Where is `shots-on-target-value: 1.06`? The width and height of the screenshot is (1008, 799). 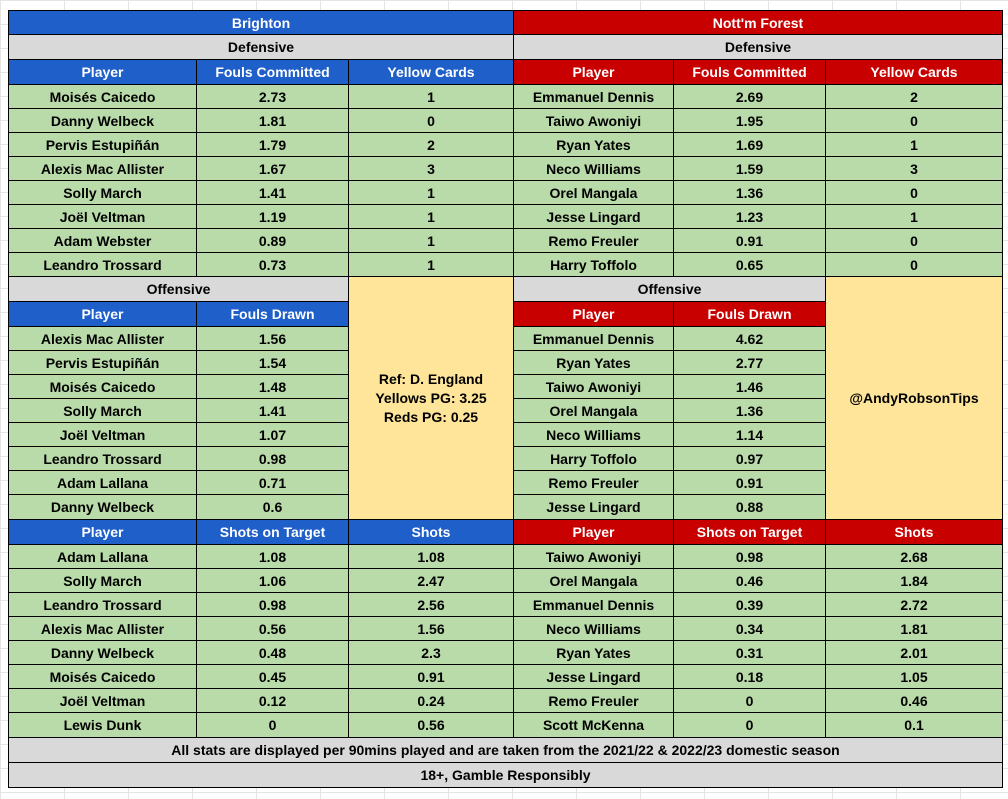 shots-on-target-value: 1.06 is located at coordinates (273, 581).